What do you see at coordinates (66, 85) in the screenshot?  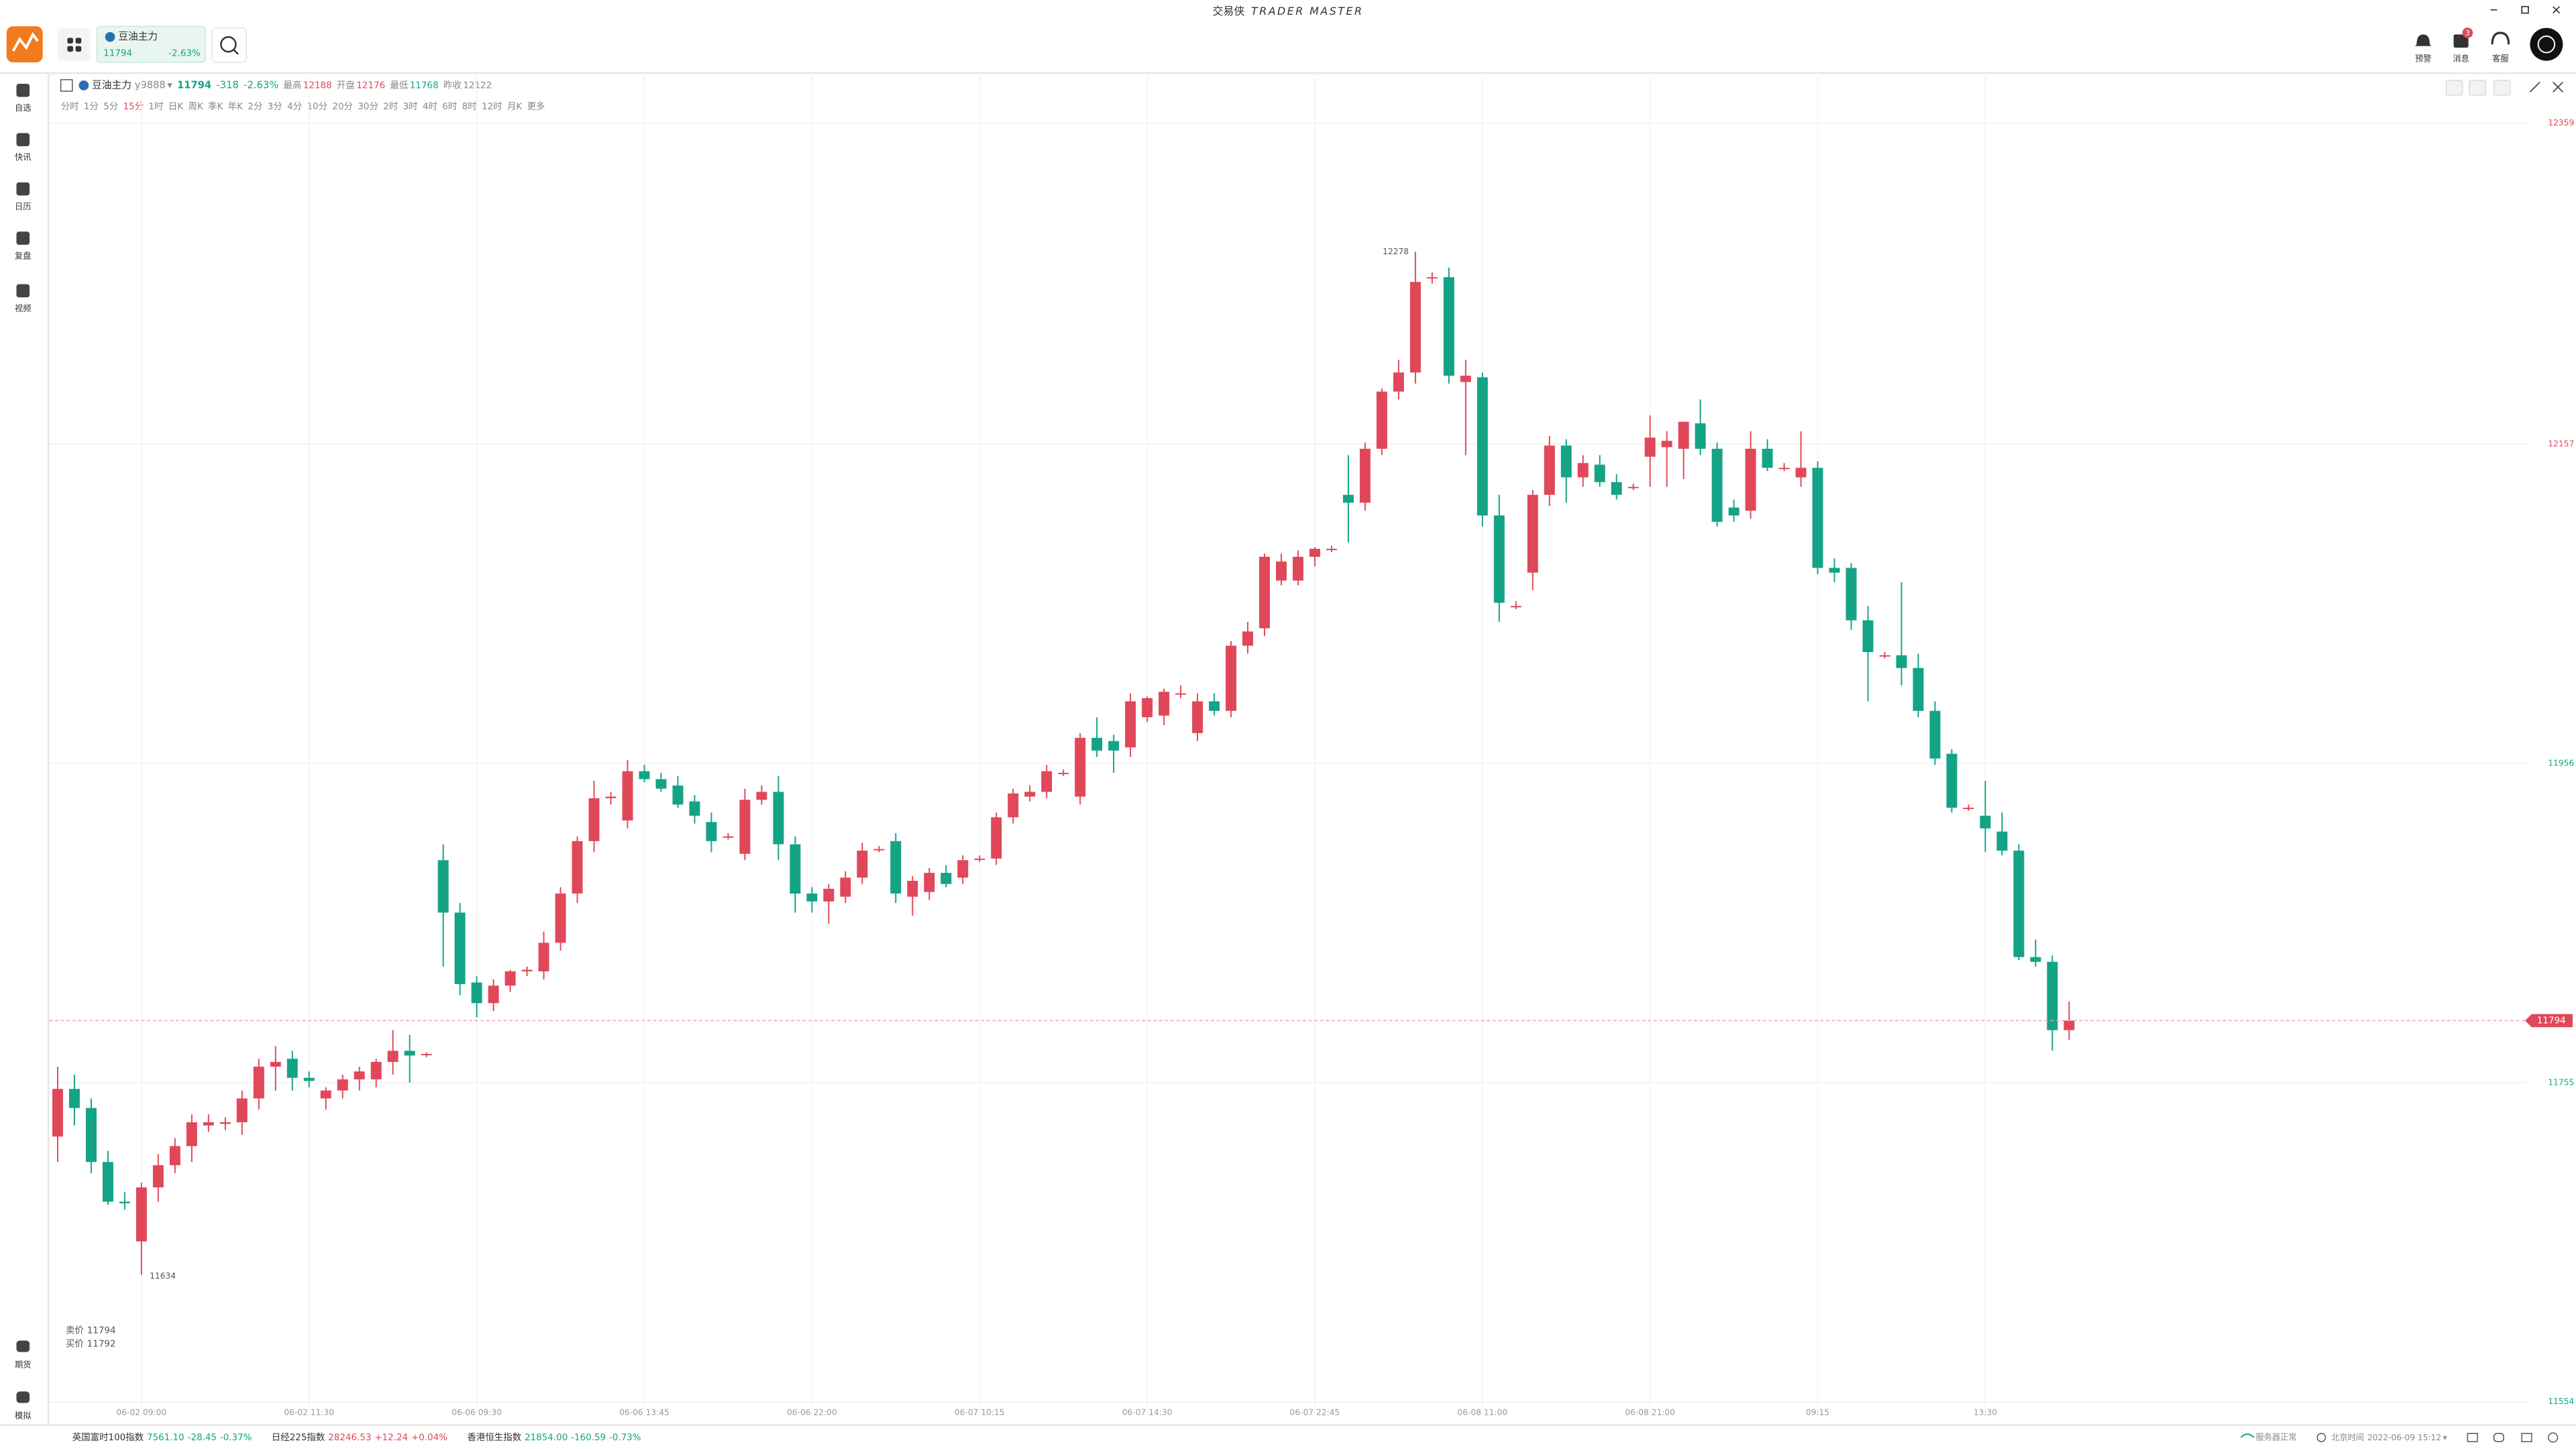 I see `quote-icon` at bounding box center [66, 85].